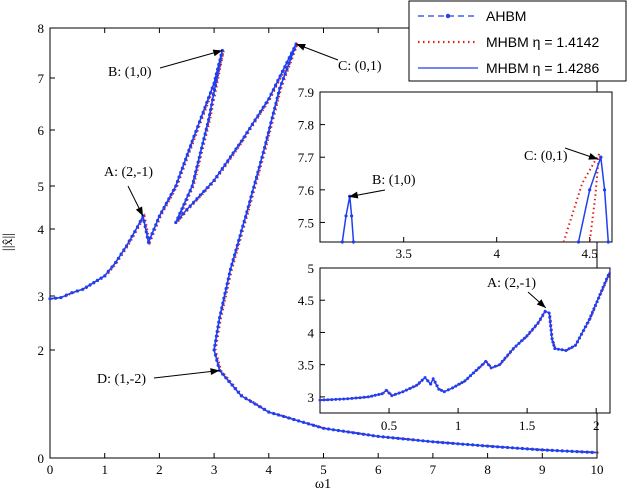 Image resolution: width=628 pixels, height=496 pixels. I want to click on x-tick-label: 7, so click(433, 469).